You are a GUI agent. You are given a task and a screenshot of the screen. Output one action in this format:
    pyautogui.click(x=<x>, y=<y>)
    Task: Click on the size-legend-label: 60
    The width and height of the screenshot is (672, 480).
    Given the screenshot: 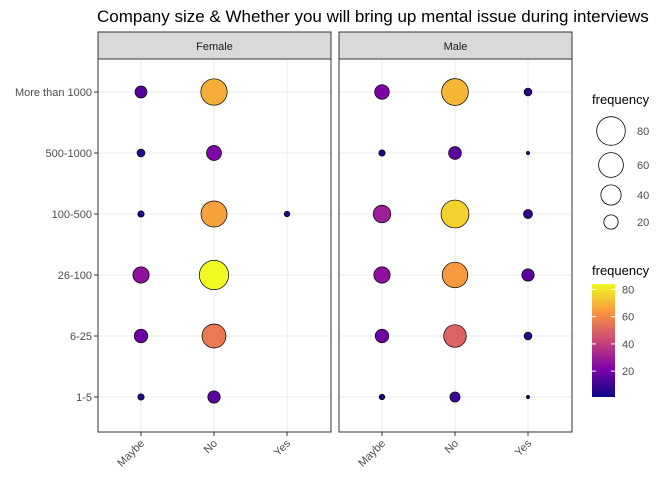 What is the action you would take?
    pyautogui.click(x=643, y=166)
    